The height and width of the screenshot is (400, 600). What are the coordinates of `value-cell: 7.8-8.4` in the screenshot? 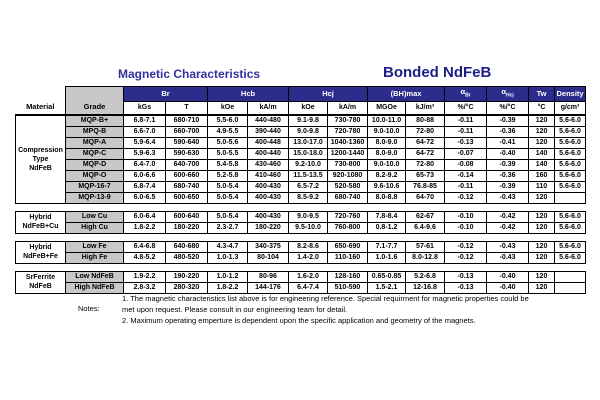 It's located at (386, 216).